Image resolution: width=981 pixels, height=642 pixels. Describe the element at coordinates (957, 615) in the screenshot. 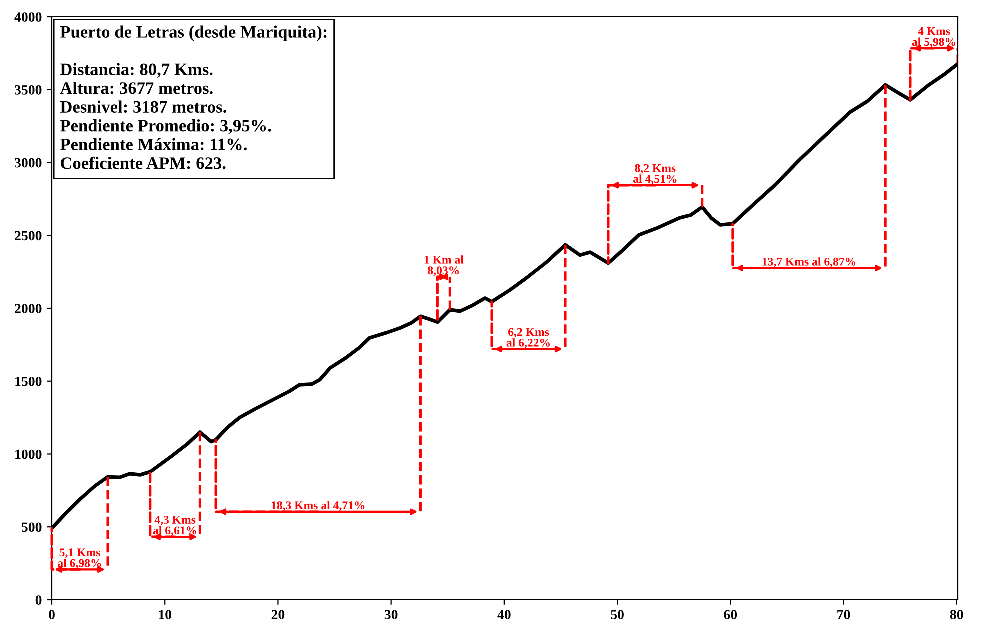

I see `x-tick-label: 80` at that location.